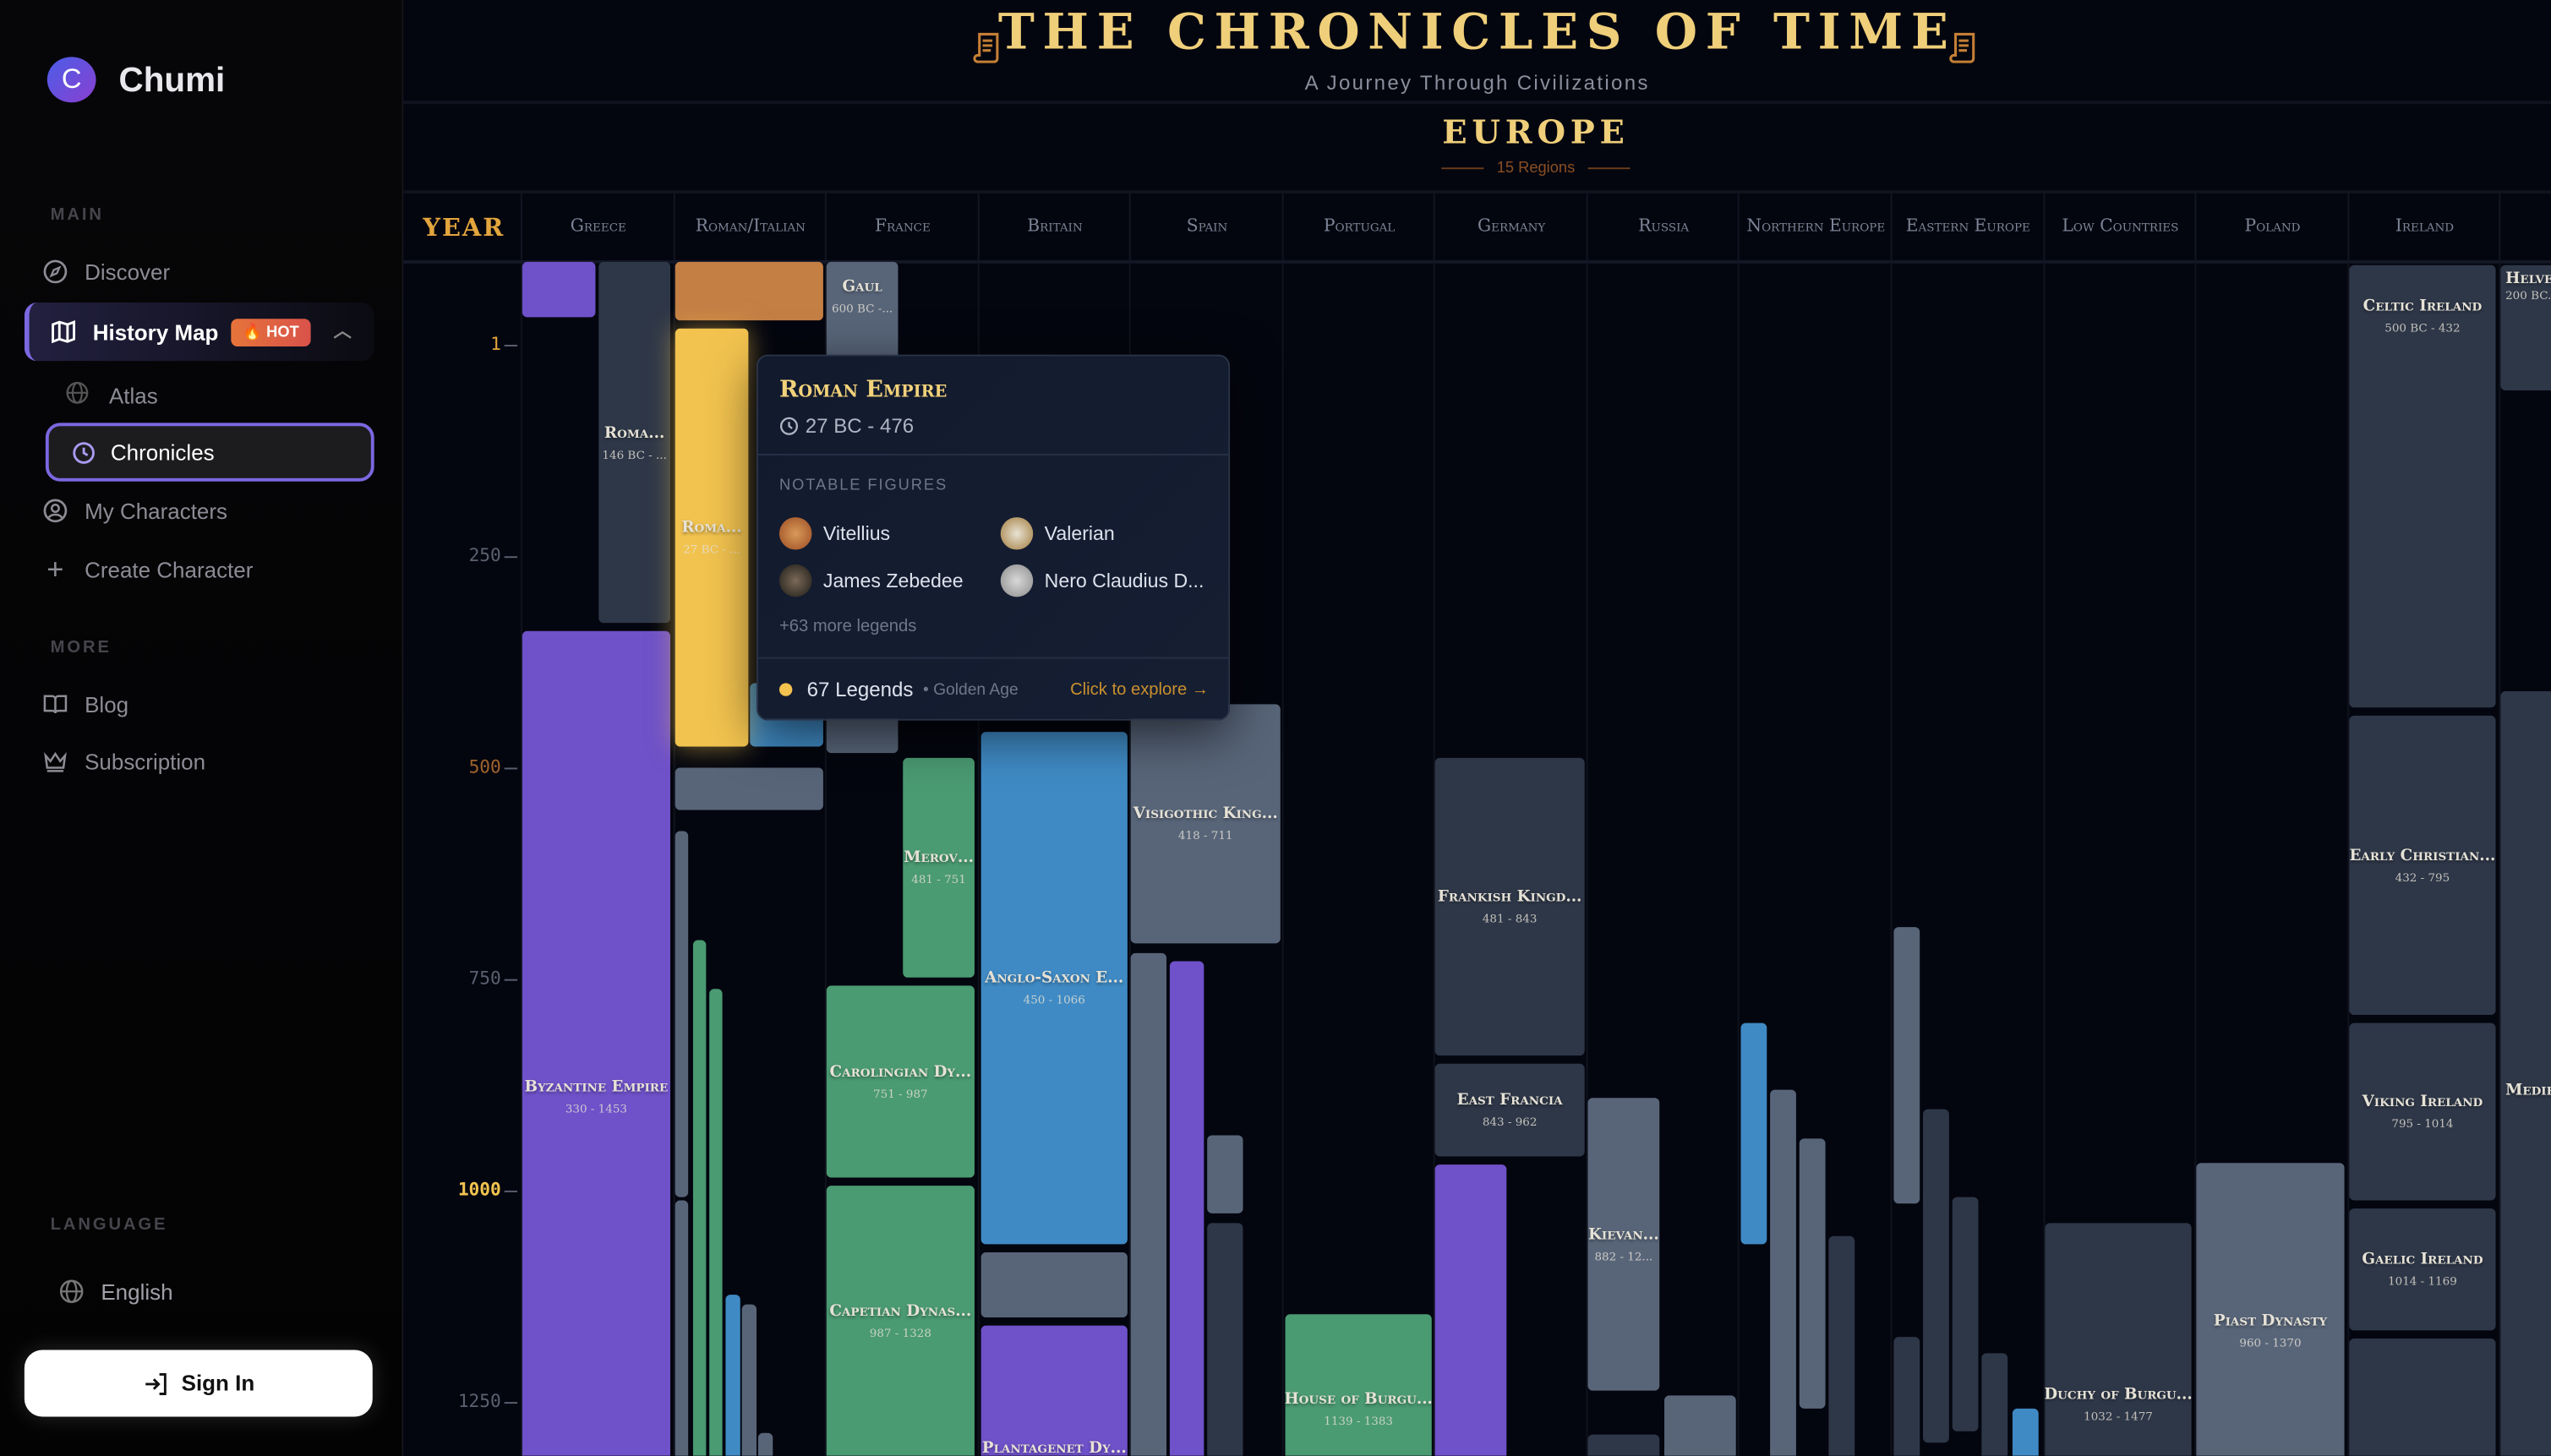  What do you see at coordinates (115, 1291) in the screenshot?
I see `language-selector: English` at bounding box center [115, 1291].